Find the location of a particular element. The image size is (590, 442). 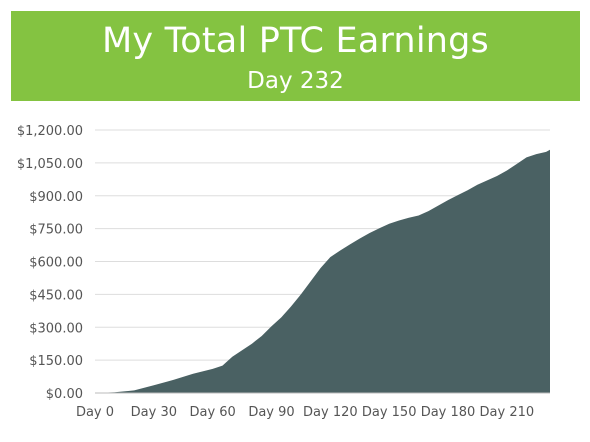

y-tick-label: $300.00 is located at coordinates (56, 328).